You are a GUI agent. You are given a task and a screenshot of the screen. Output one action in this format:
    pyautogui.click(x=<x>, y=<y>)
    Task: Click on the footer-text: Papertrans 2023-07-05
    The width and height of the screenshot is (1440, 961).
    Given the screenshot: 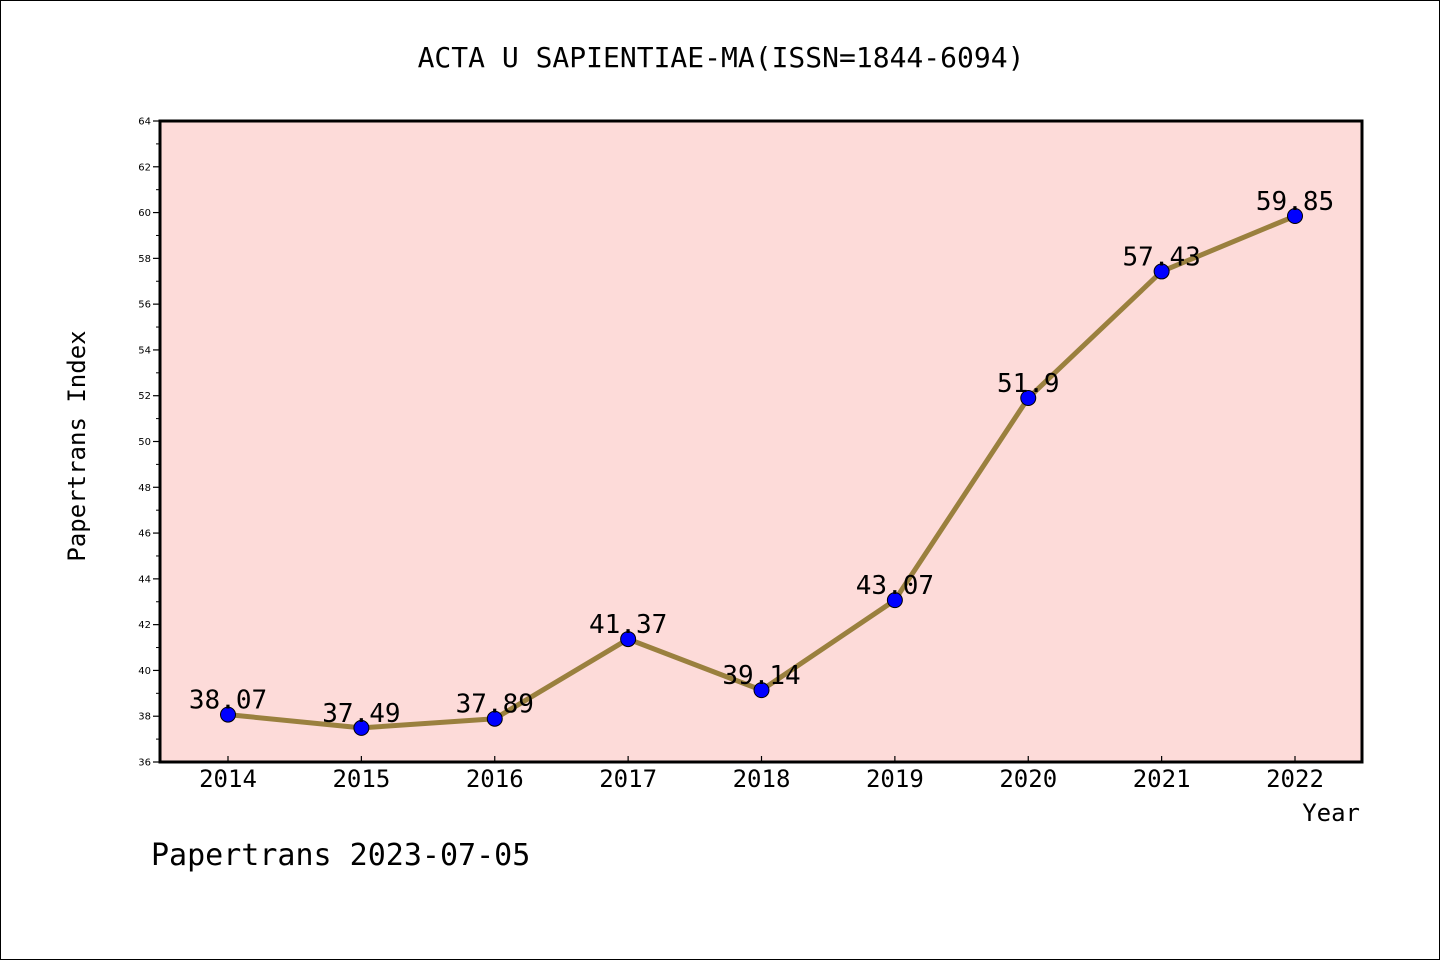 What is the action you would take?
    pyautogui.click(x=340, y=855)
    